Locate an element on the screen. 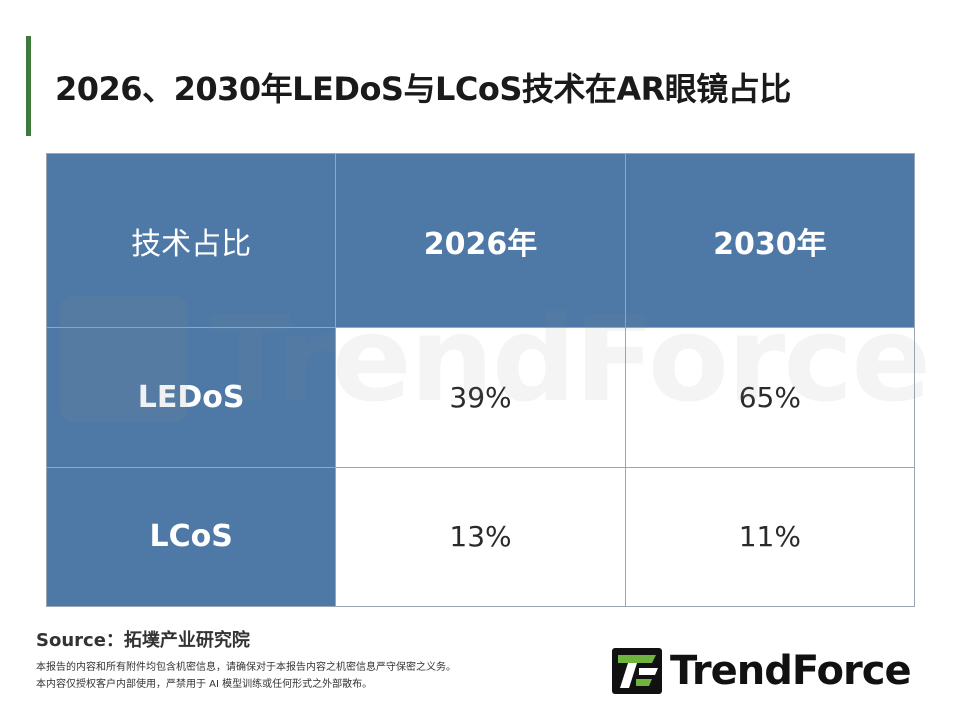  source-label: Source：拓墣产业研究院 is located at coordinates (143, 640).